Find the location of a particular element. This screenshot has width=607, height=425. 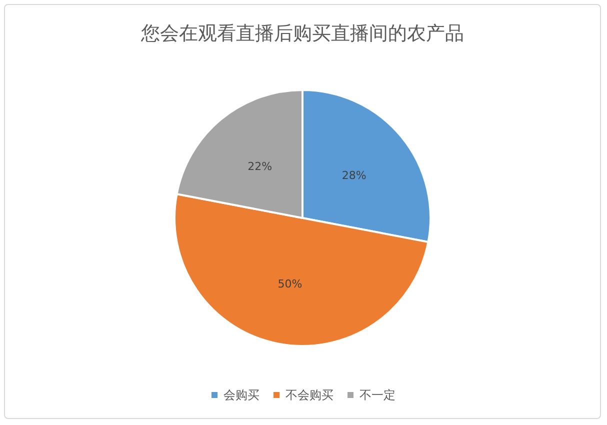

data-label: 50% is located at coordinates (290, 283).